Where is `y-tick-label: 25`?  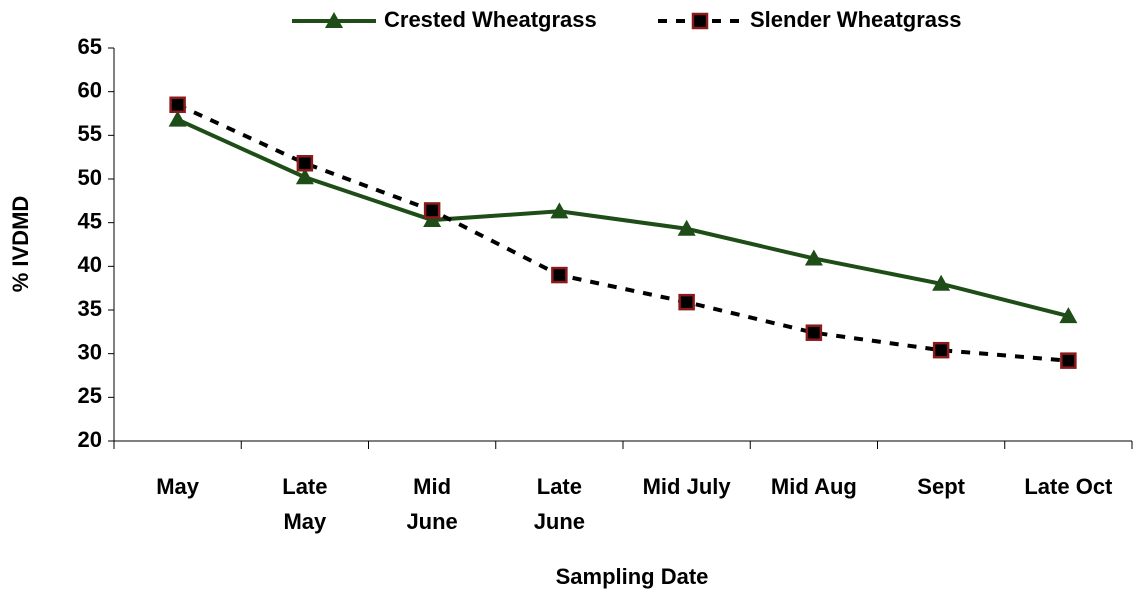 y-tick-label: 25 is located at coordinates (90, 395).